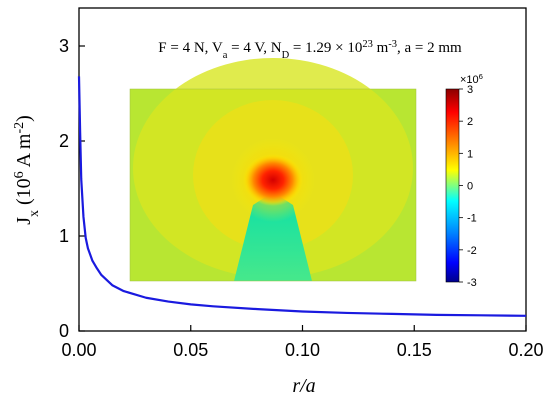 The image size is (550, 407). What do you see at coordinates (472, 251) in the screenshot?
I see `colorbar-tick-label: -2` at bounding box center [472, 251].